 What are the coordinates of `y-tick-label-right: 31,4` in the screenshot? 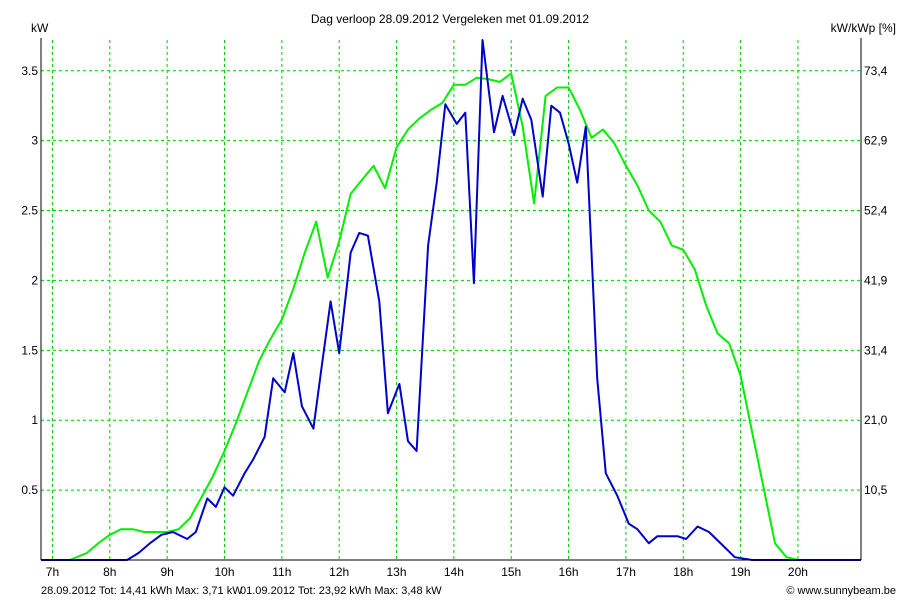 It's located at (876, 350).